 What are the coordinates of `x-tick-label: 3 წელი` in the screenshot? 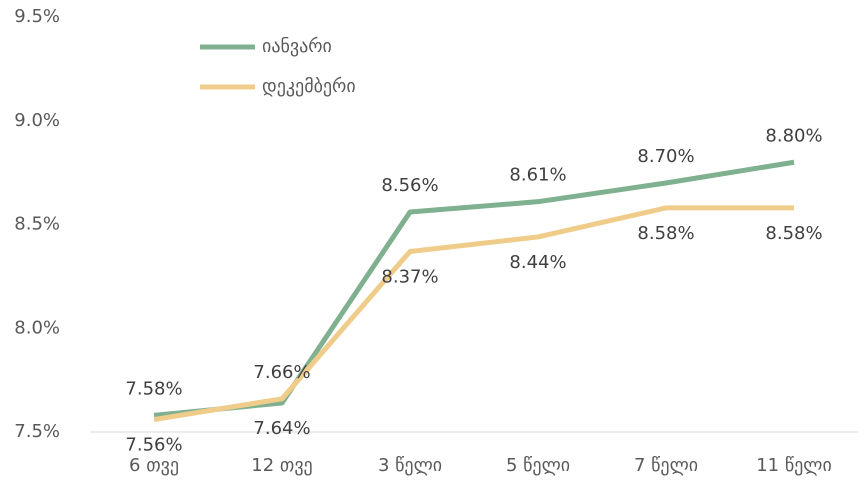 It's located at (410, 465).